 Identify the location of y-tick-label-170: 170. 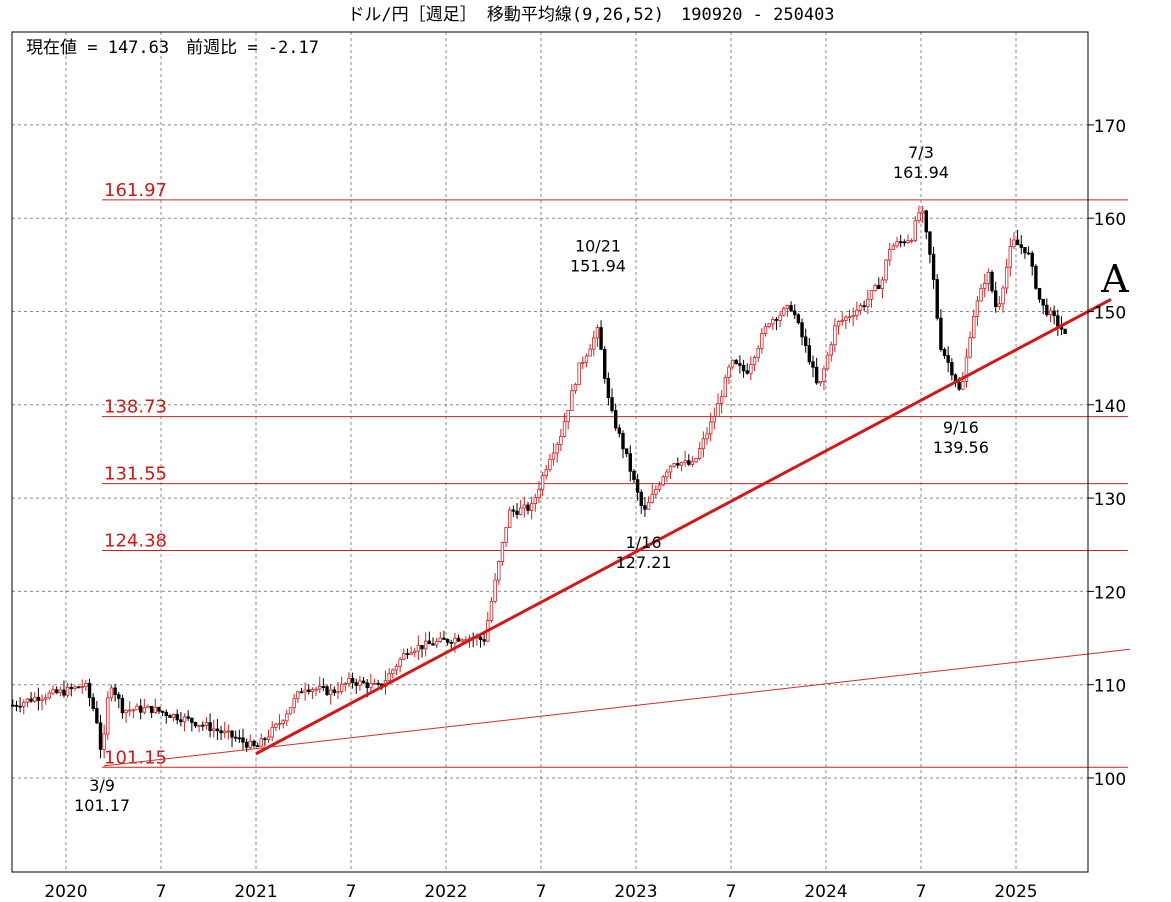
(1110, 127).